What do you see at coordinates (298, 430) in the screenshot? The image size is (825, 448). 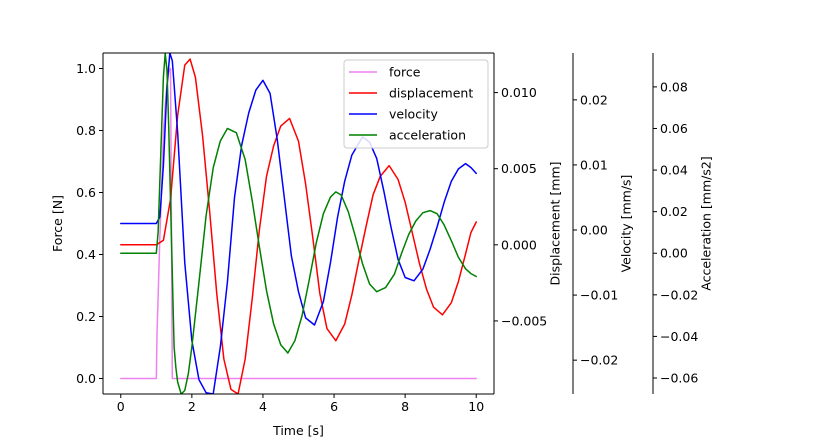 I see `x-axis-label: Time [s]` at bounding box center [298, 430].